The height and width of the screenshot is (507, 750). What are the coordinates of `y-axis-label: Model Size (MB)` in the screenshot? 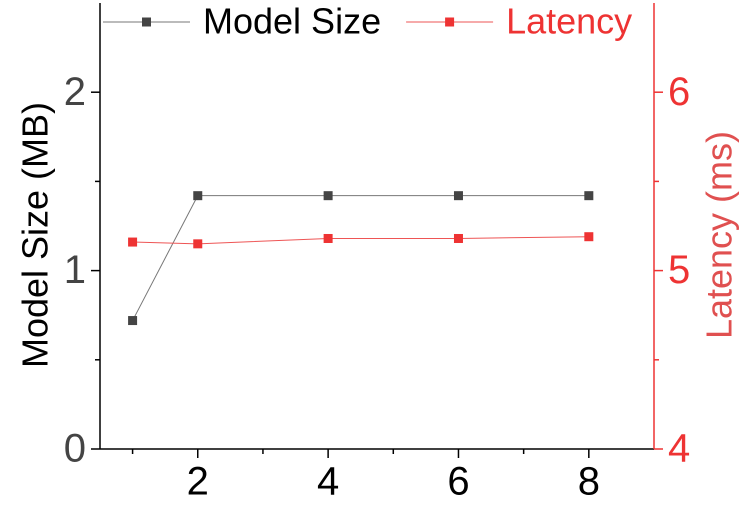 It's located at (35, 235).